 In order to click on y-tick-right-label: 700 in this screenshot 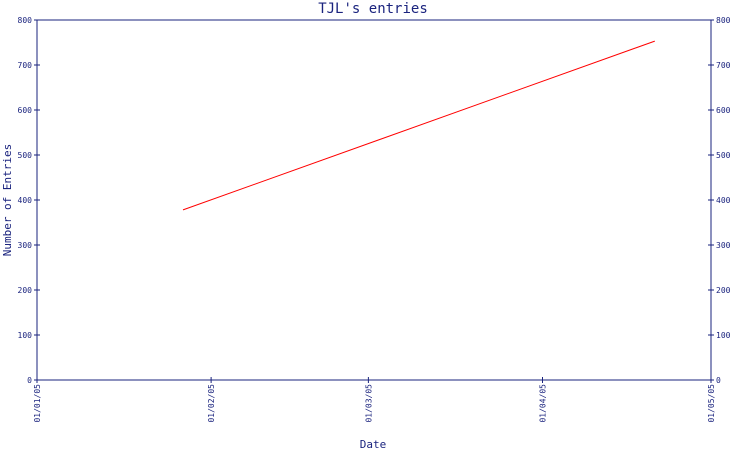, I will do `click(723, 65)`.